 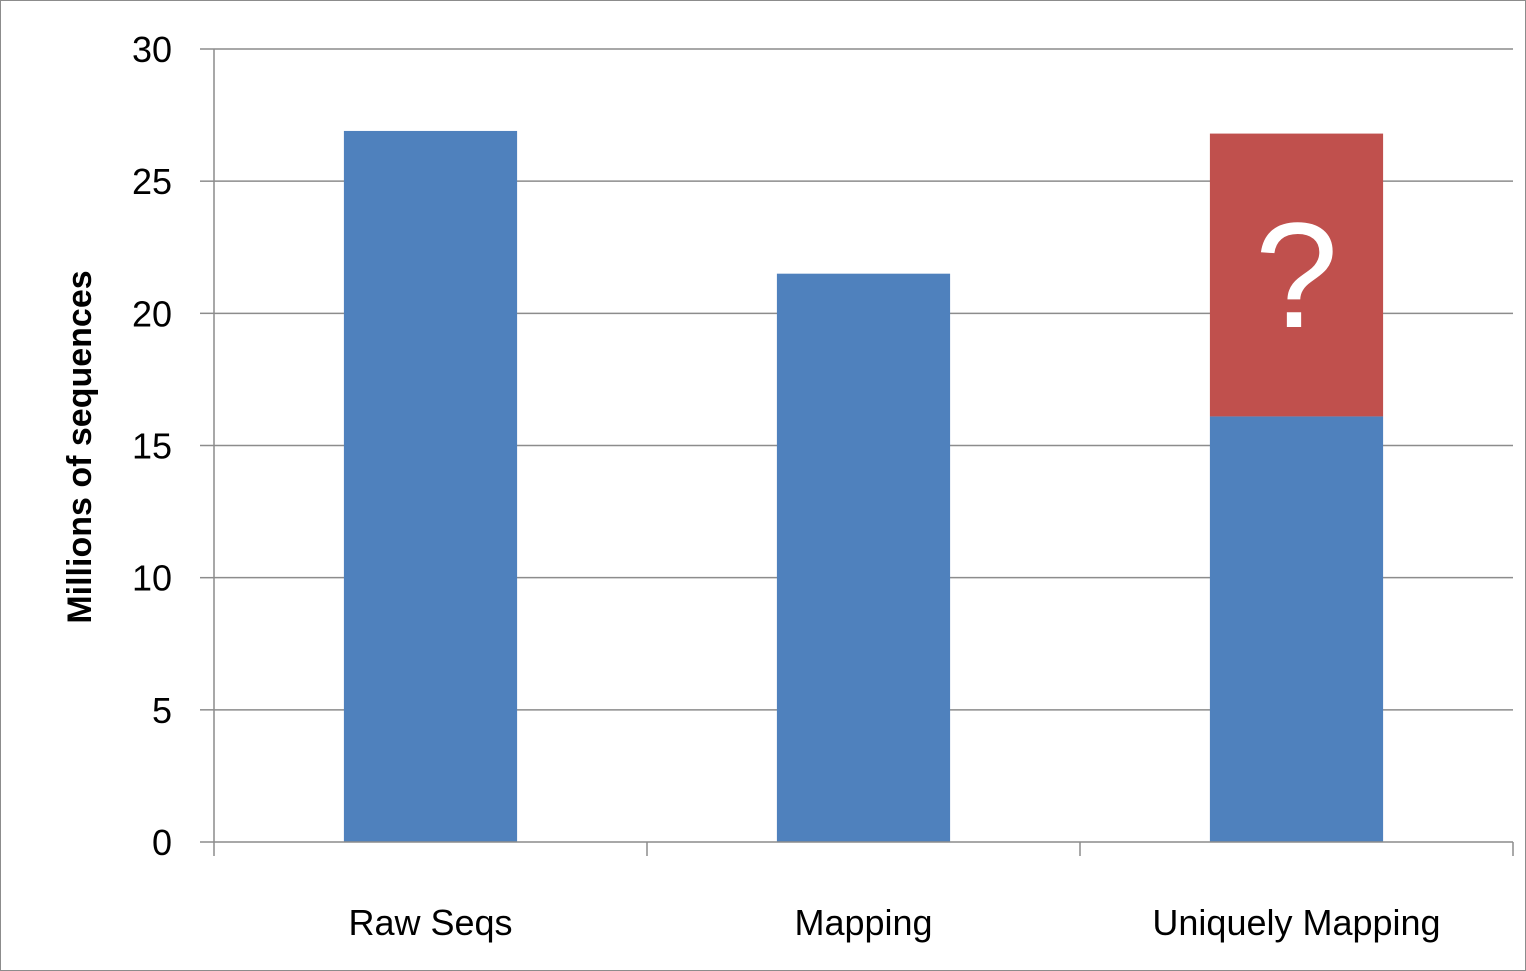 I want to click on y-tick-label: 20, so click(x=152, y=313).